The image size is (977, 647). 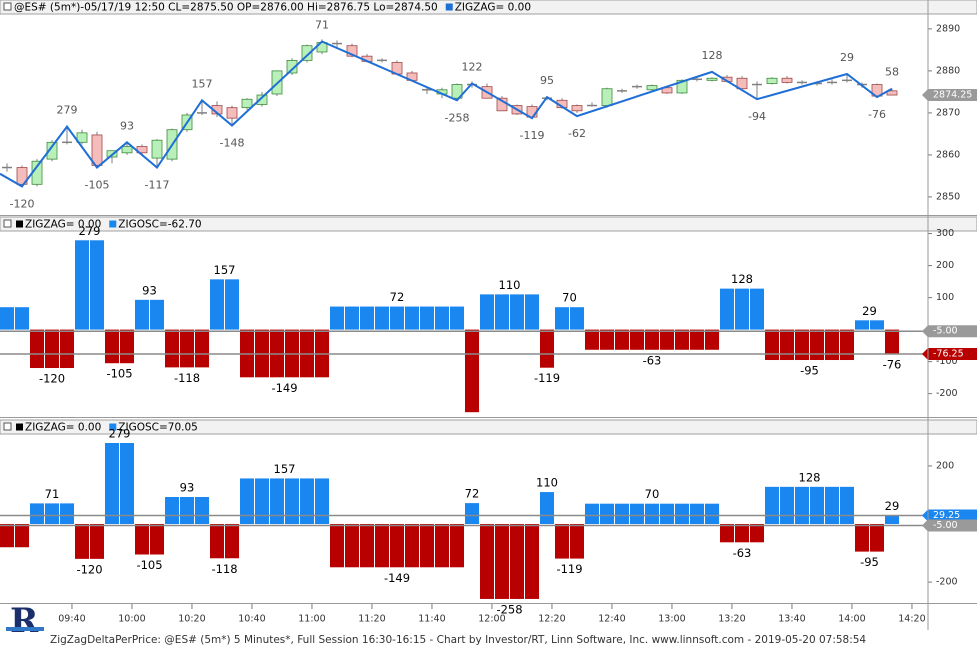 I want to click on legend-label: ZIGZAG= 0.00, so click(x=63, y=428).